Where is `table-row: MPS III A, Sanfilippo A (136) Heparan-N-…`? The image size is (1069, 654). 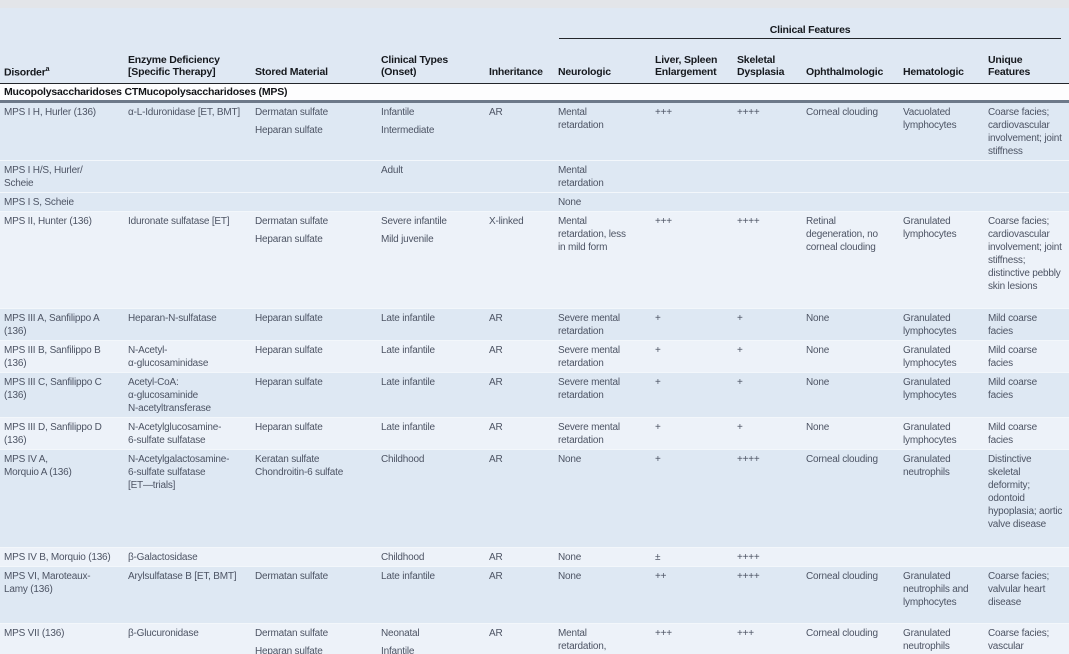
table-row: MPS III A, Sanfilippo A (136) Heparan-N-… is located at coordinates (534, 323).